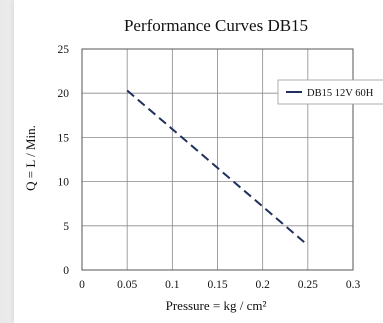 The image size is (383, 323). What do you see at coordinates (82, 285) in the screenshot?
I see `x-tick-label: 0` at bounding box center [82, 285].